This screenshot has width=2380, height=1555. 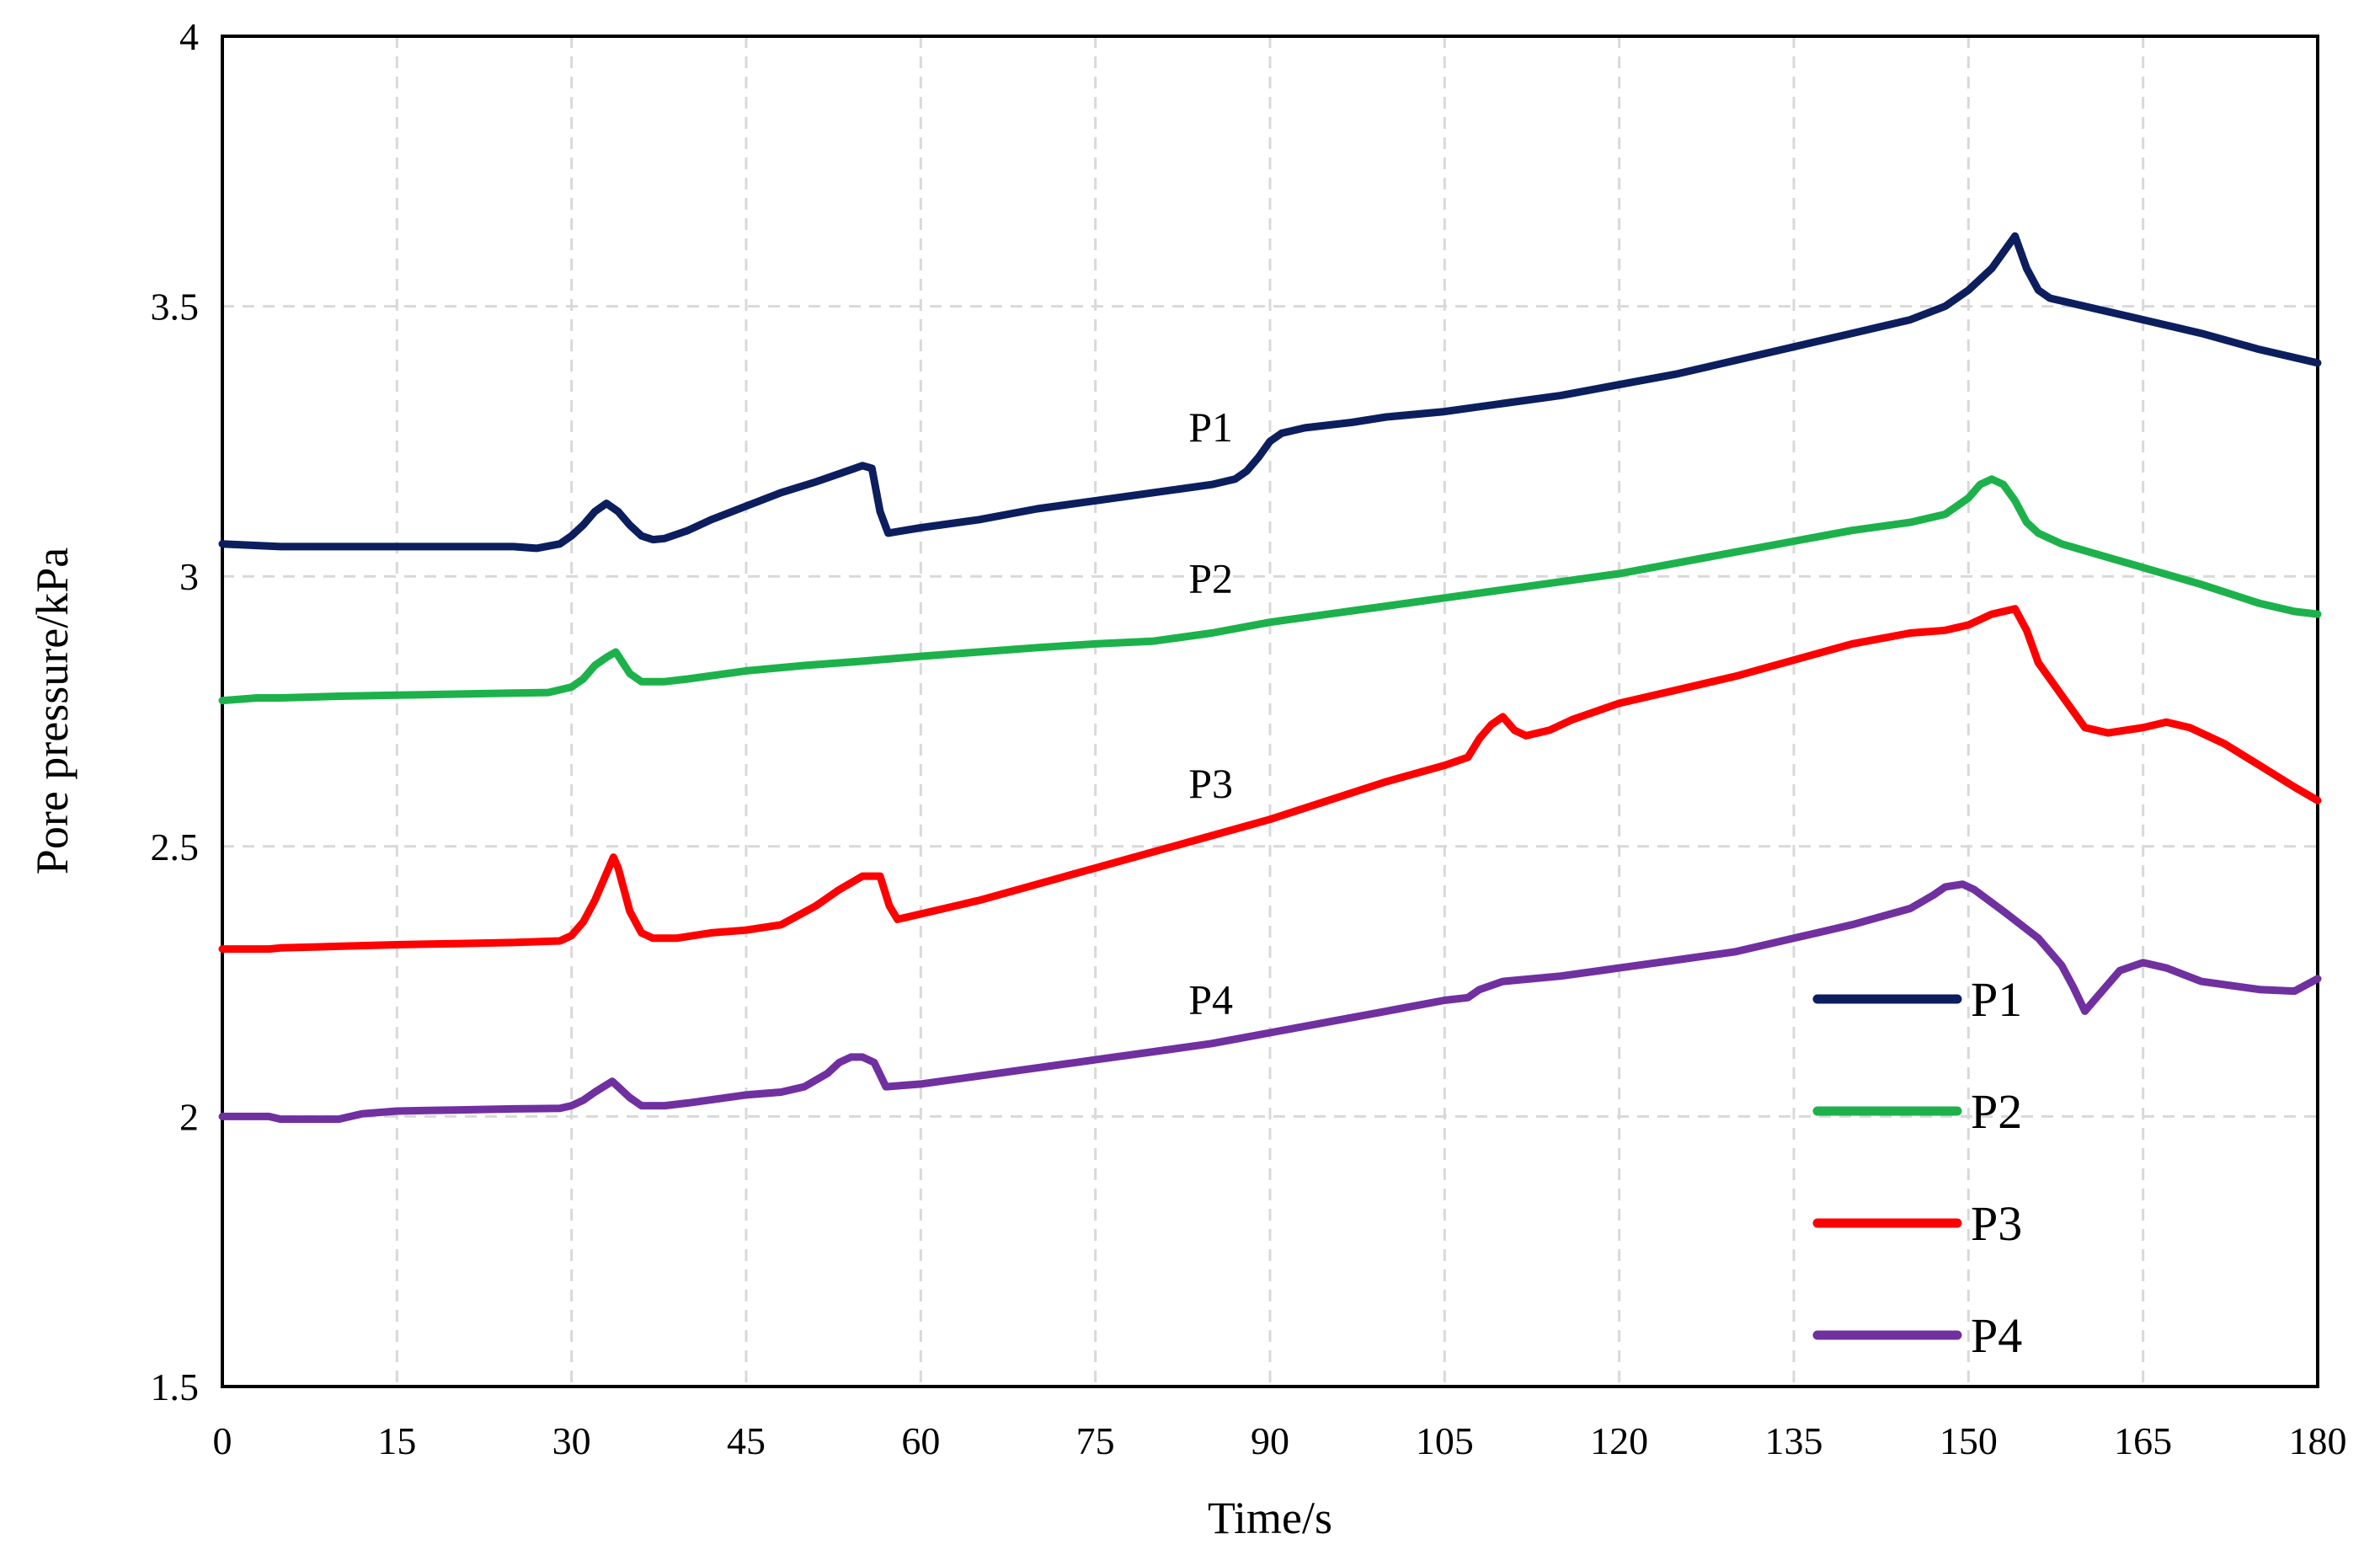 What do you see at coordinates (1270, 1441) in the screenshot?
I see `x-tick-label: 90` at bounding box center [1270, 1441].